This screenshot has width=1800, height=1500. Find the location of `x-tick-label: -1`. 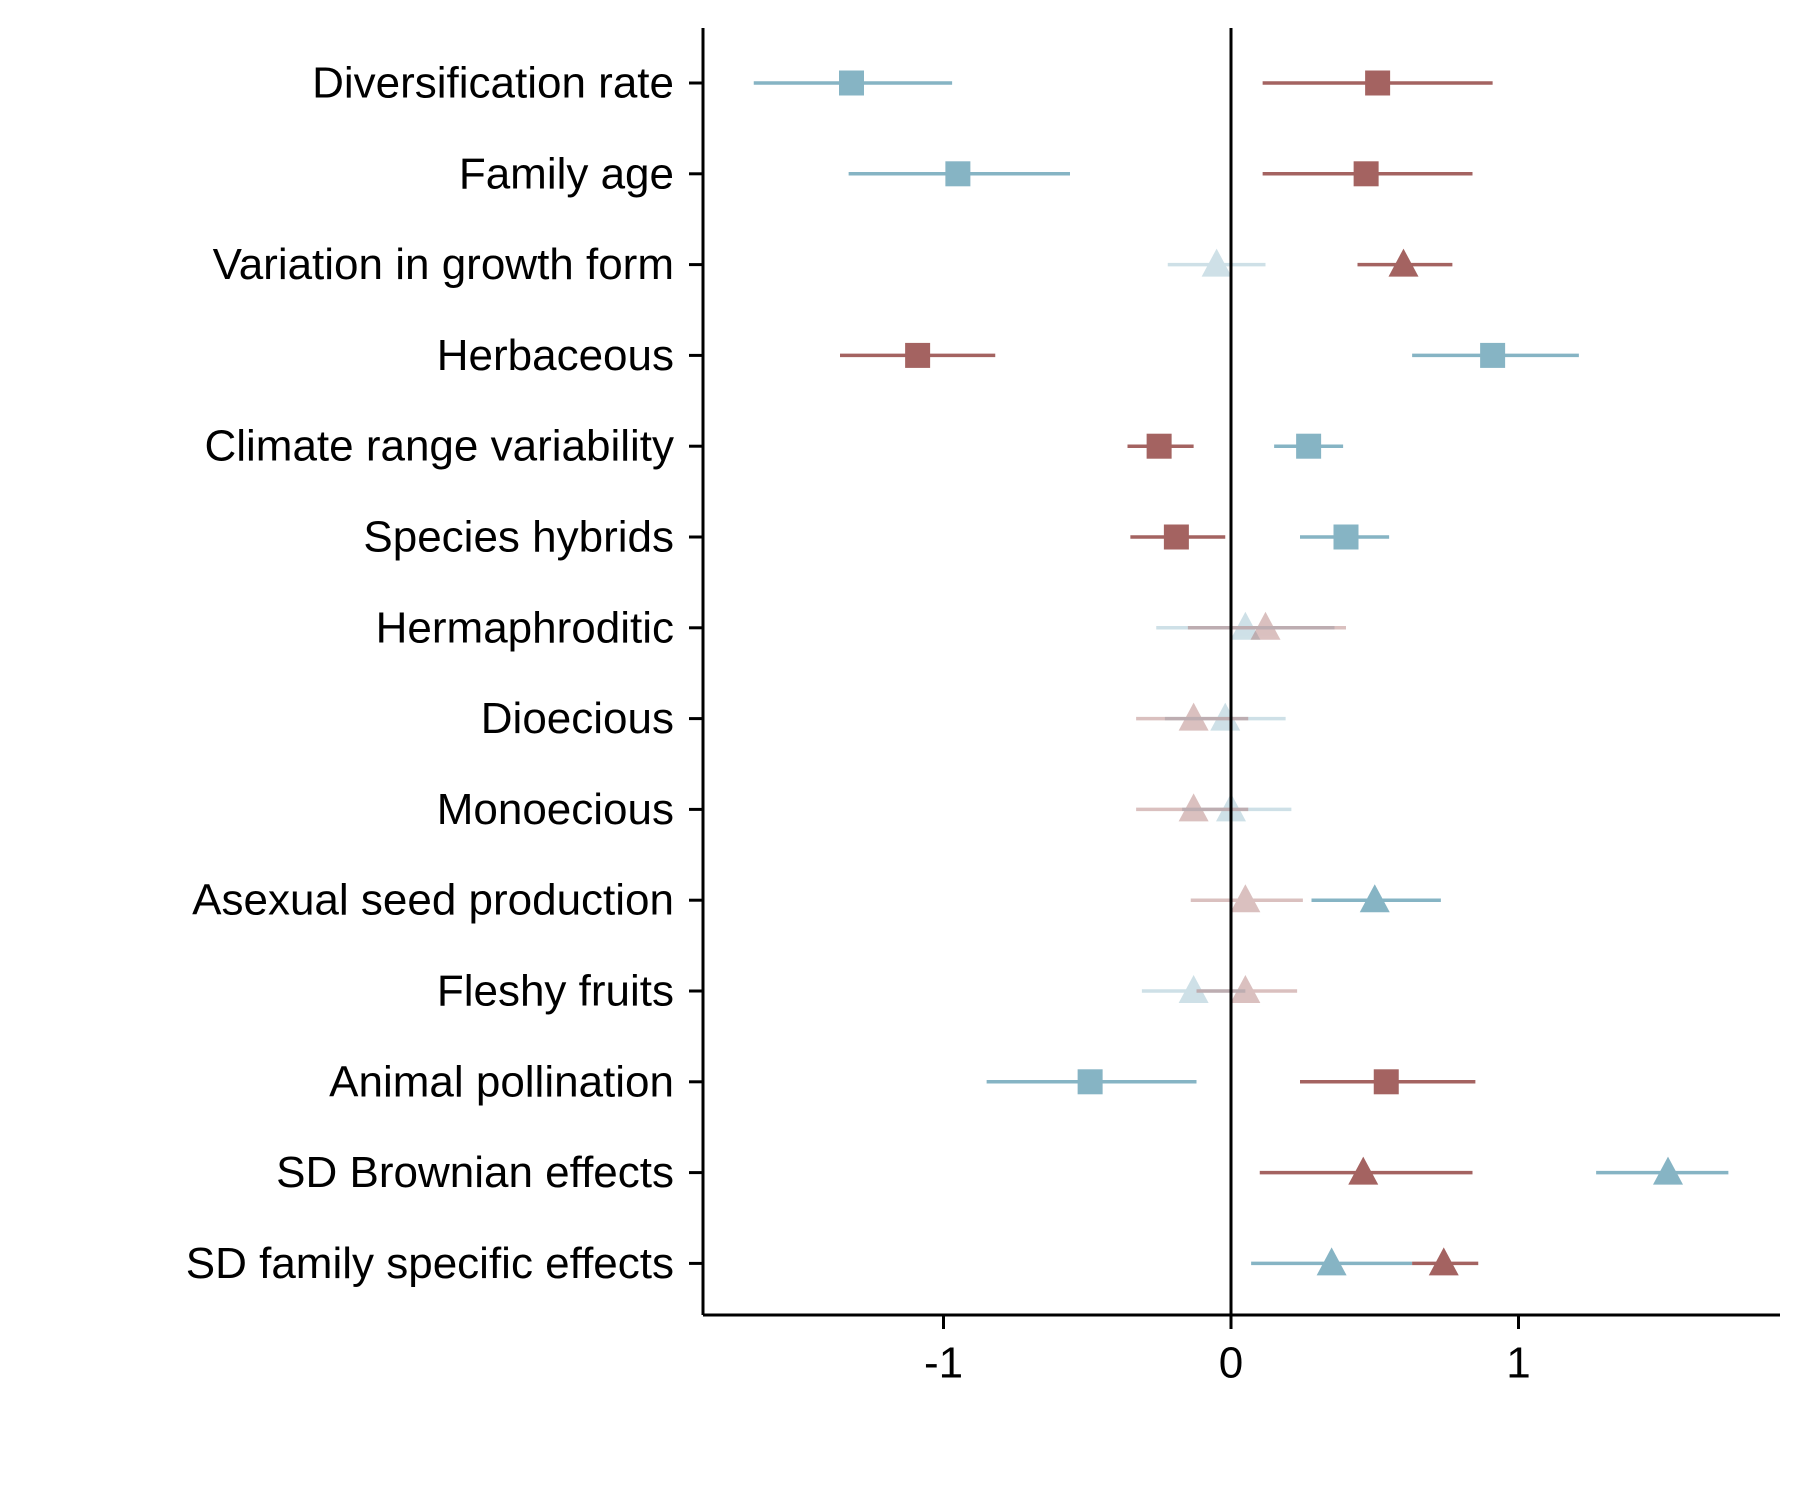

x-tick-label: -1 is located at coordinates (943, 1363).